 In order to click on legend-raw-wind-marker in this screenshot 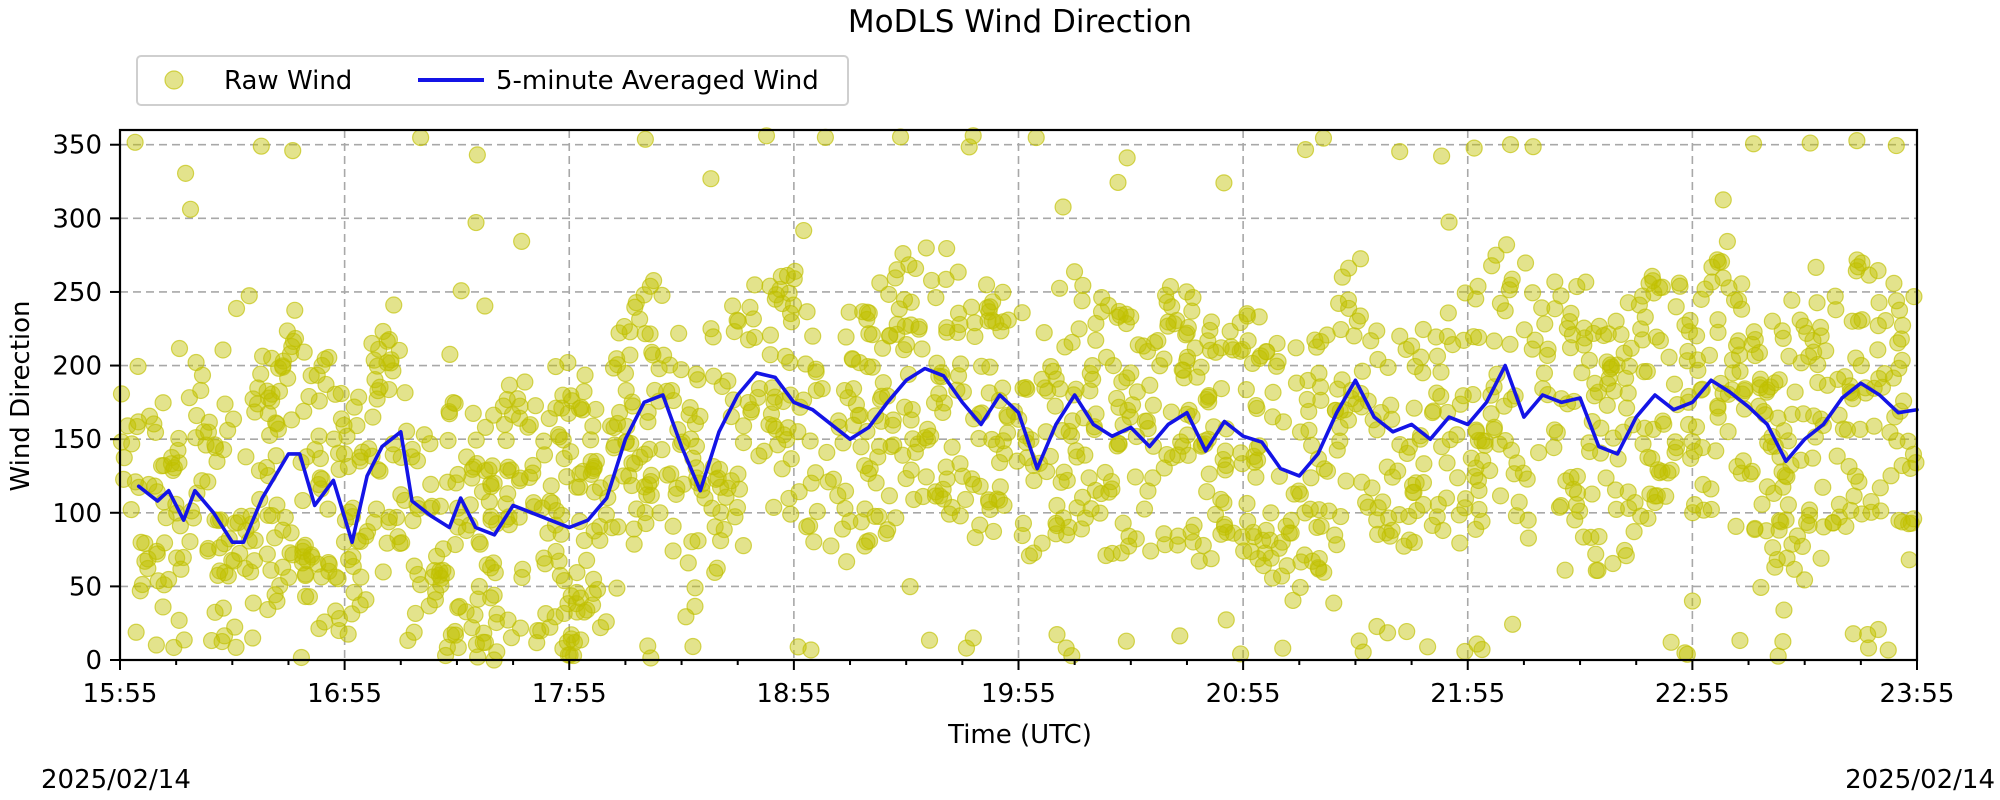, I will do `click(174, 80)`.